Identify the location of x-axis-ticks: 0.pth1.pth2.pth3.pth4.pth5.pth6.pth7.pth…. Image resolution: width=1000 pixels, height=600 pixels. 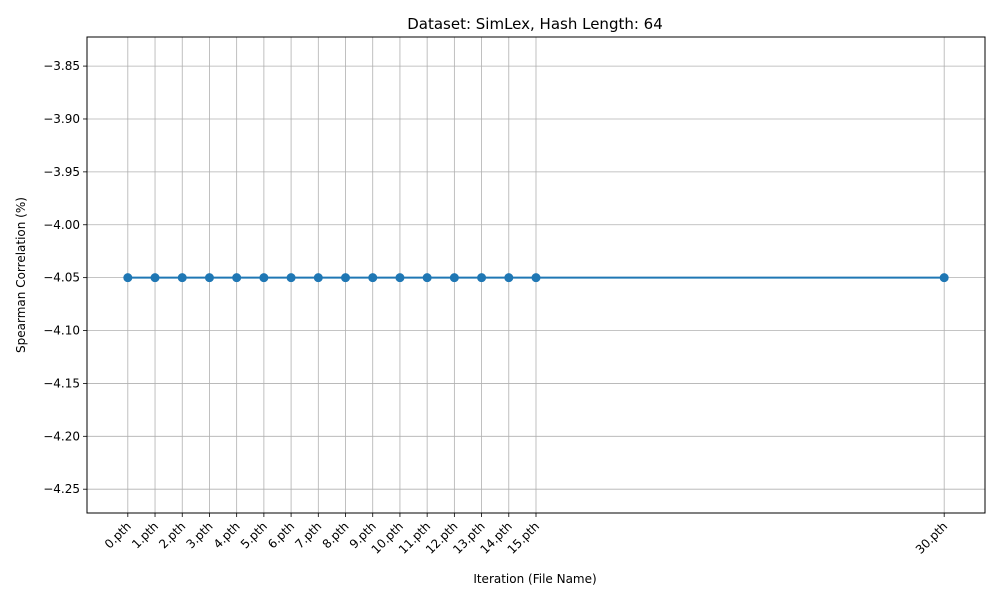
(526, 535).